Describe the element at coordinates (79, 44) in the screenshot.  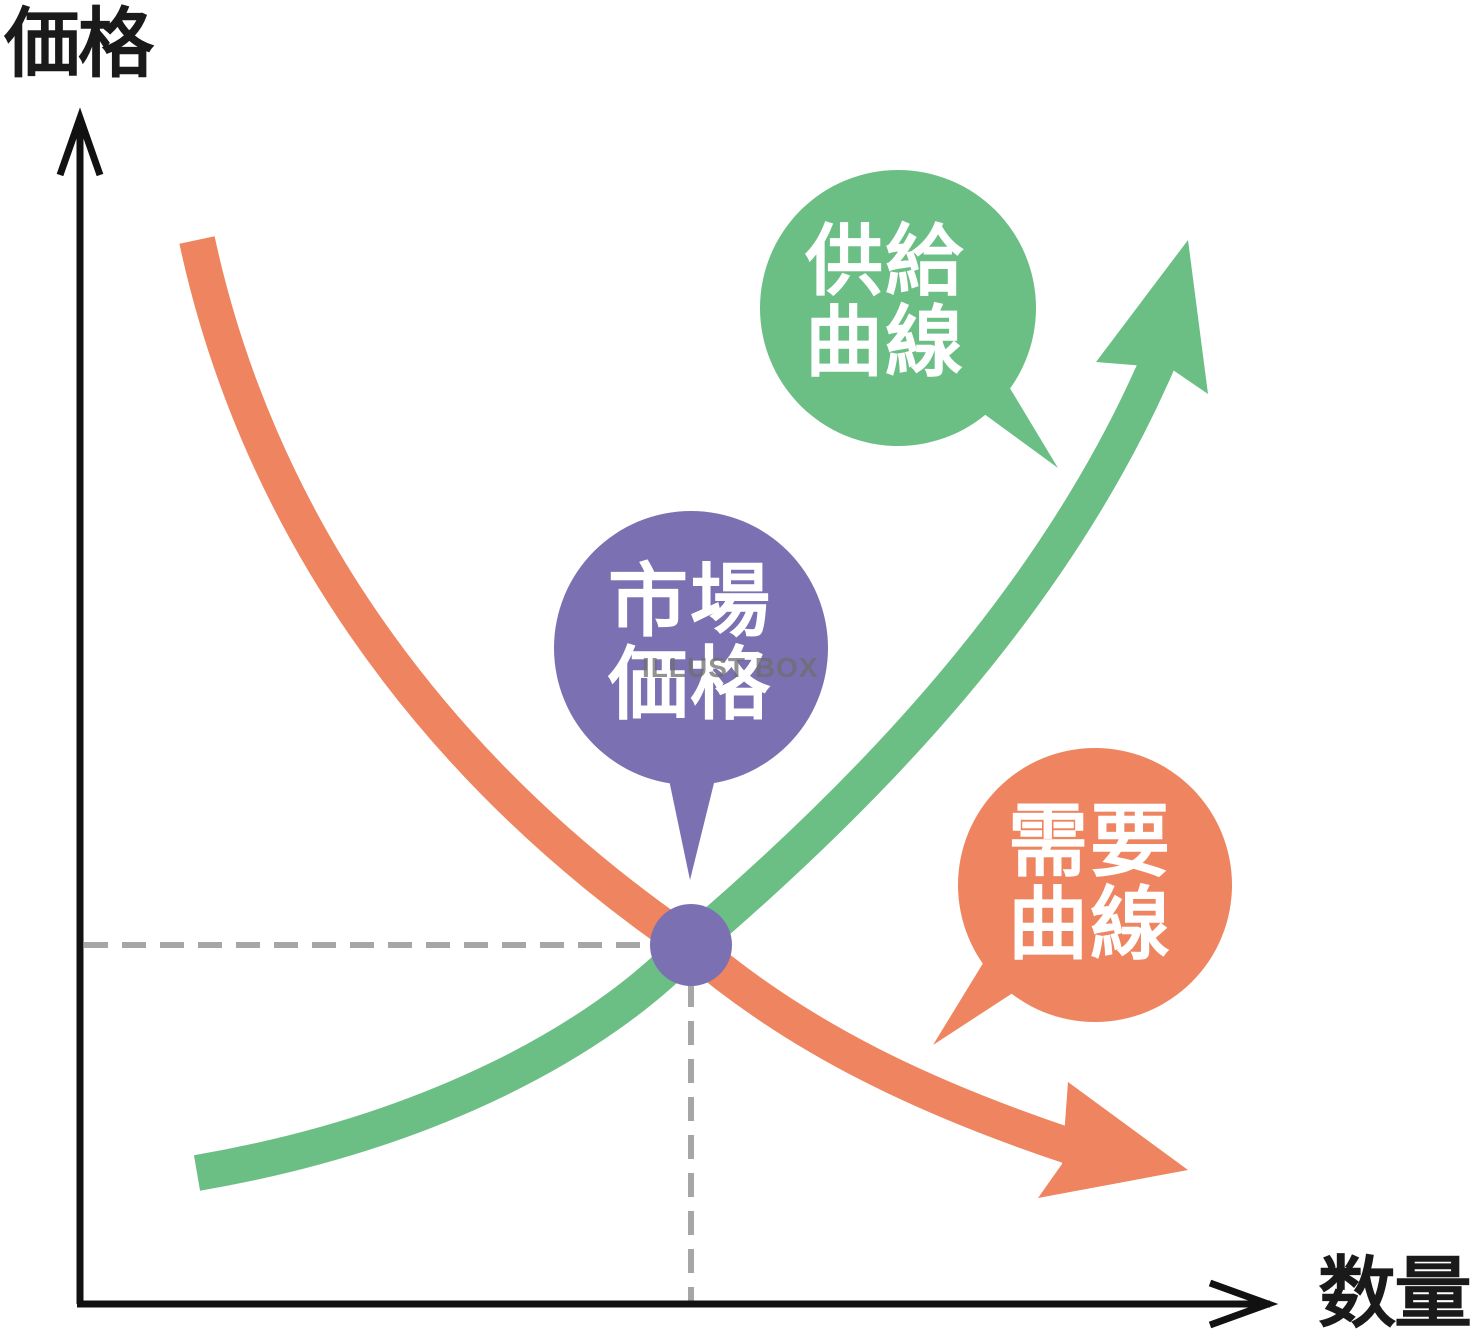
I see `y-axis-label: 価格` at that location.